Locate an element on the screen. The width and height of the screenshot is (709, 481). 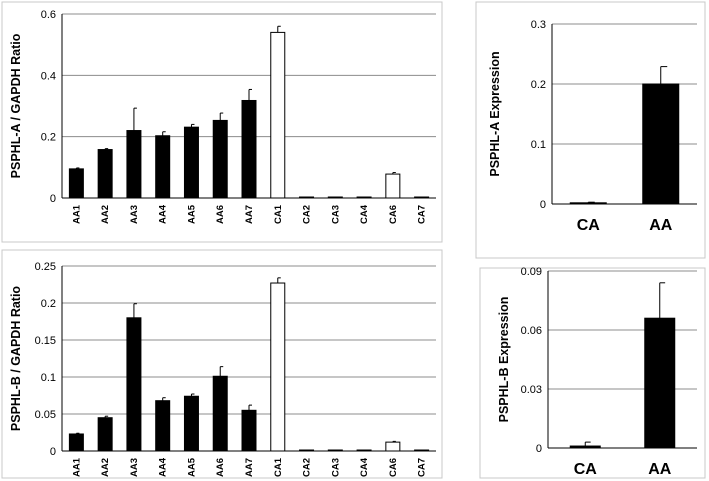
chart-psphl-b-expression-panel: 0 0.03 0.06 0.09 PSPHL-B Expression CA AA is located at coordinates (592, 372).